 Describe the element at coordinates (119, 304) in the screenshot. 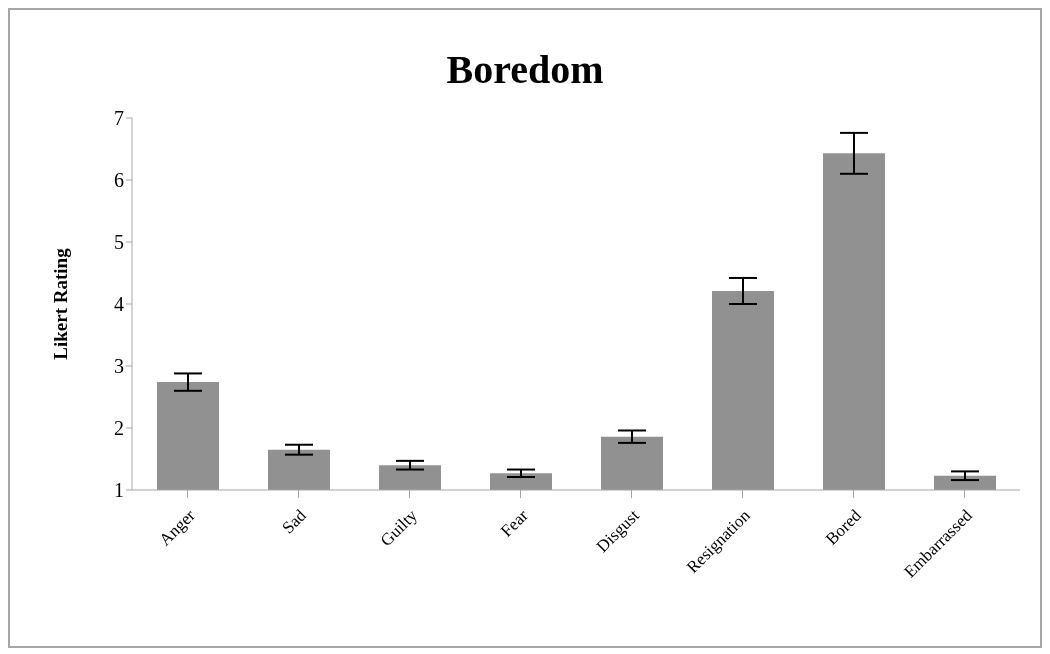

I see `y-tick-label: 4` at that location.